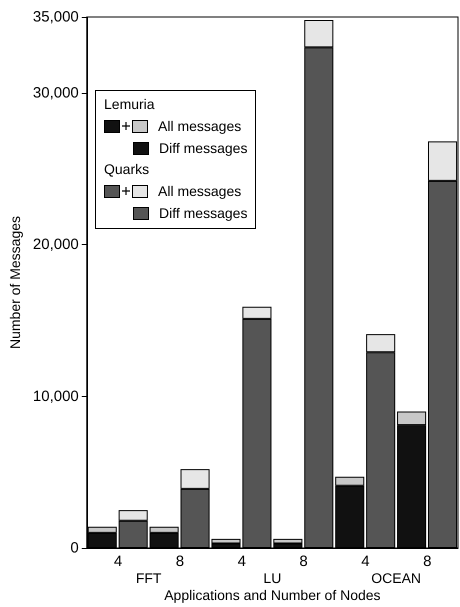  I want to click on annotation: Lemuria, so click(130, 104).